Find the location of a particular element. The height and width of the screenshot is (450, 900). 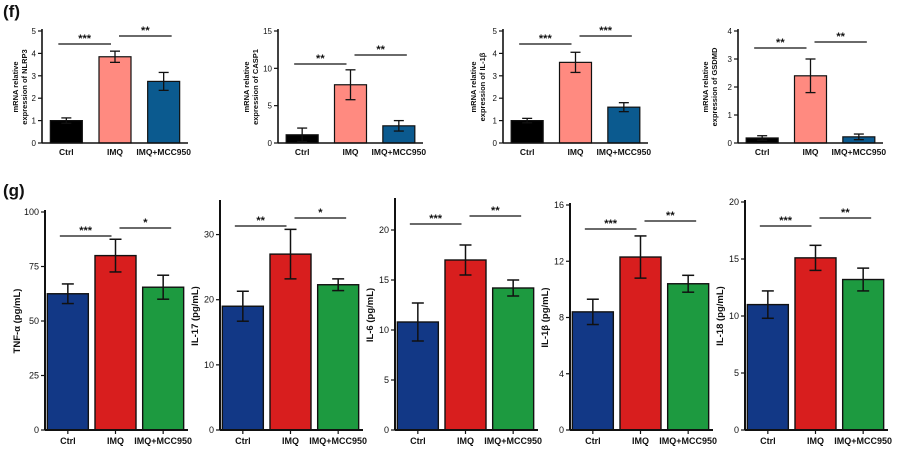

y-tick-label: 25 is located at coordinates (34, 376).